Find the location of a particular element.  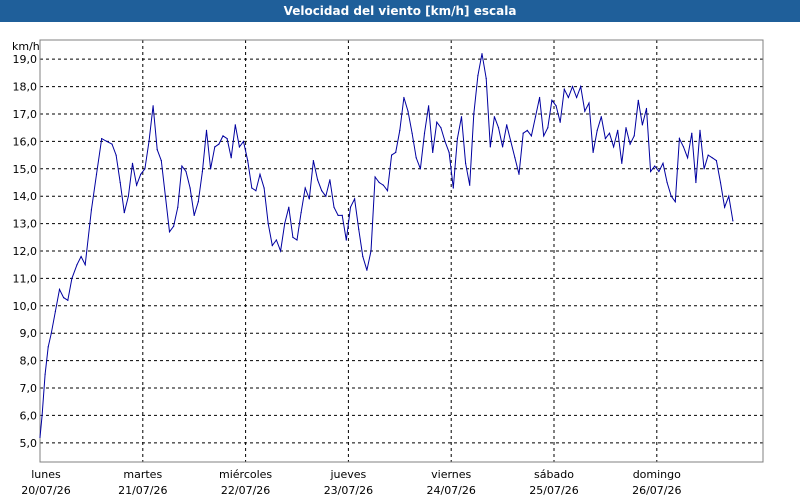

y-tick-label: 5,0 is located at coordinates (29, 443).